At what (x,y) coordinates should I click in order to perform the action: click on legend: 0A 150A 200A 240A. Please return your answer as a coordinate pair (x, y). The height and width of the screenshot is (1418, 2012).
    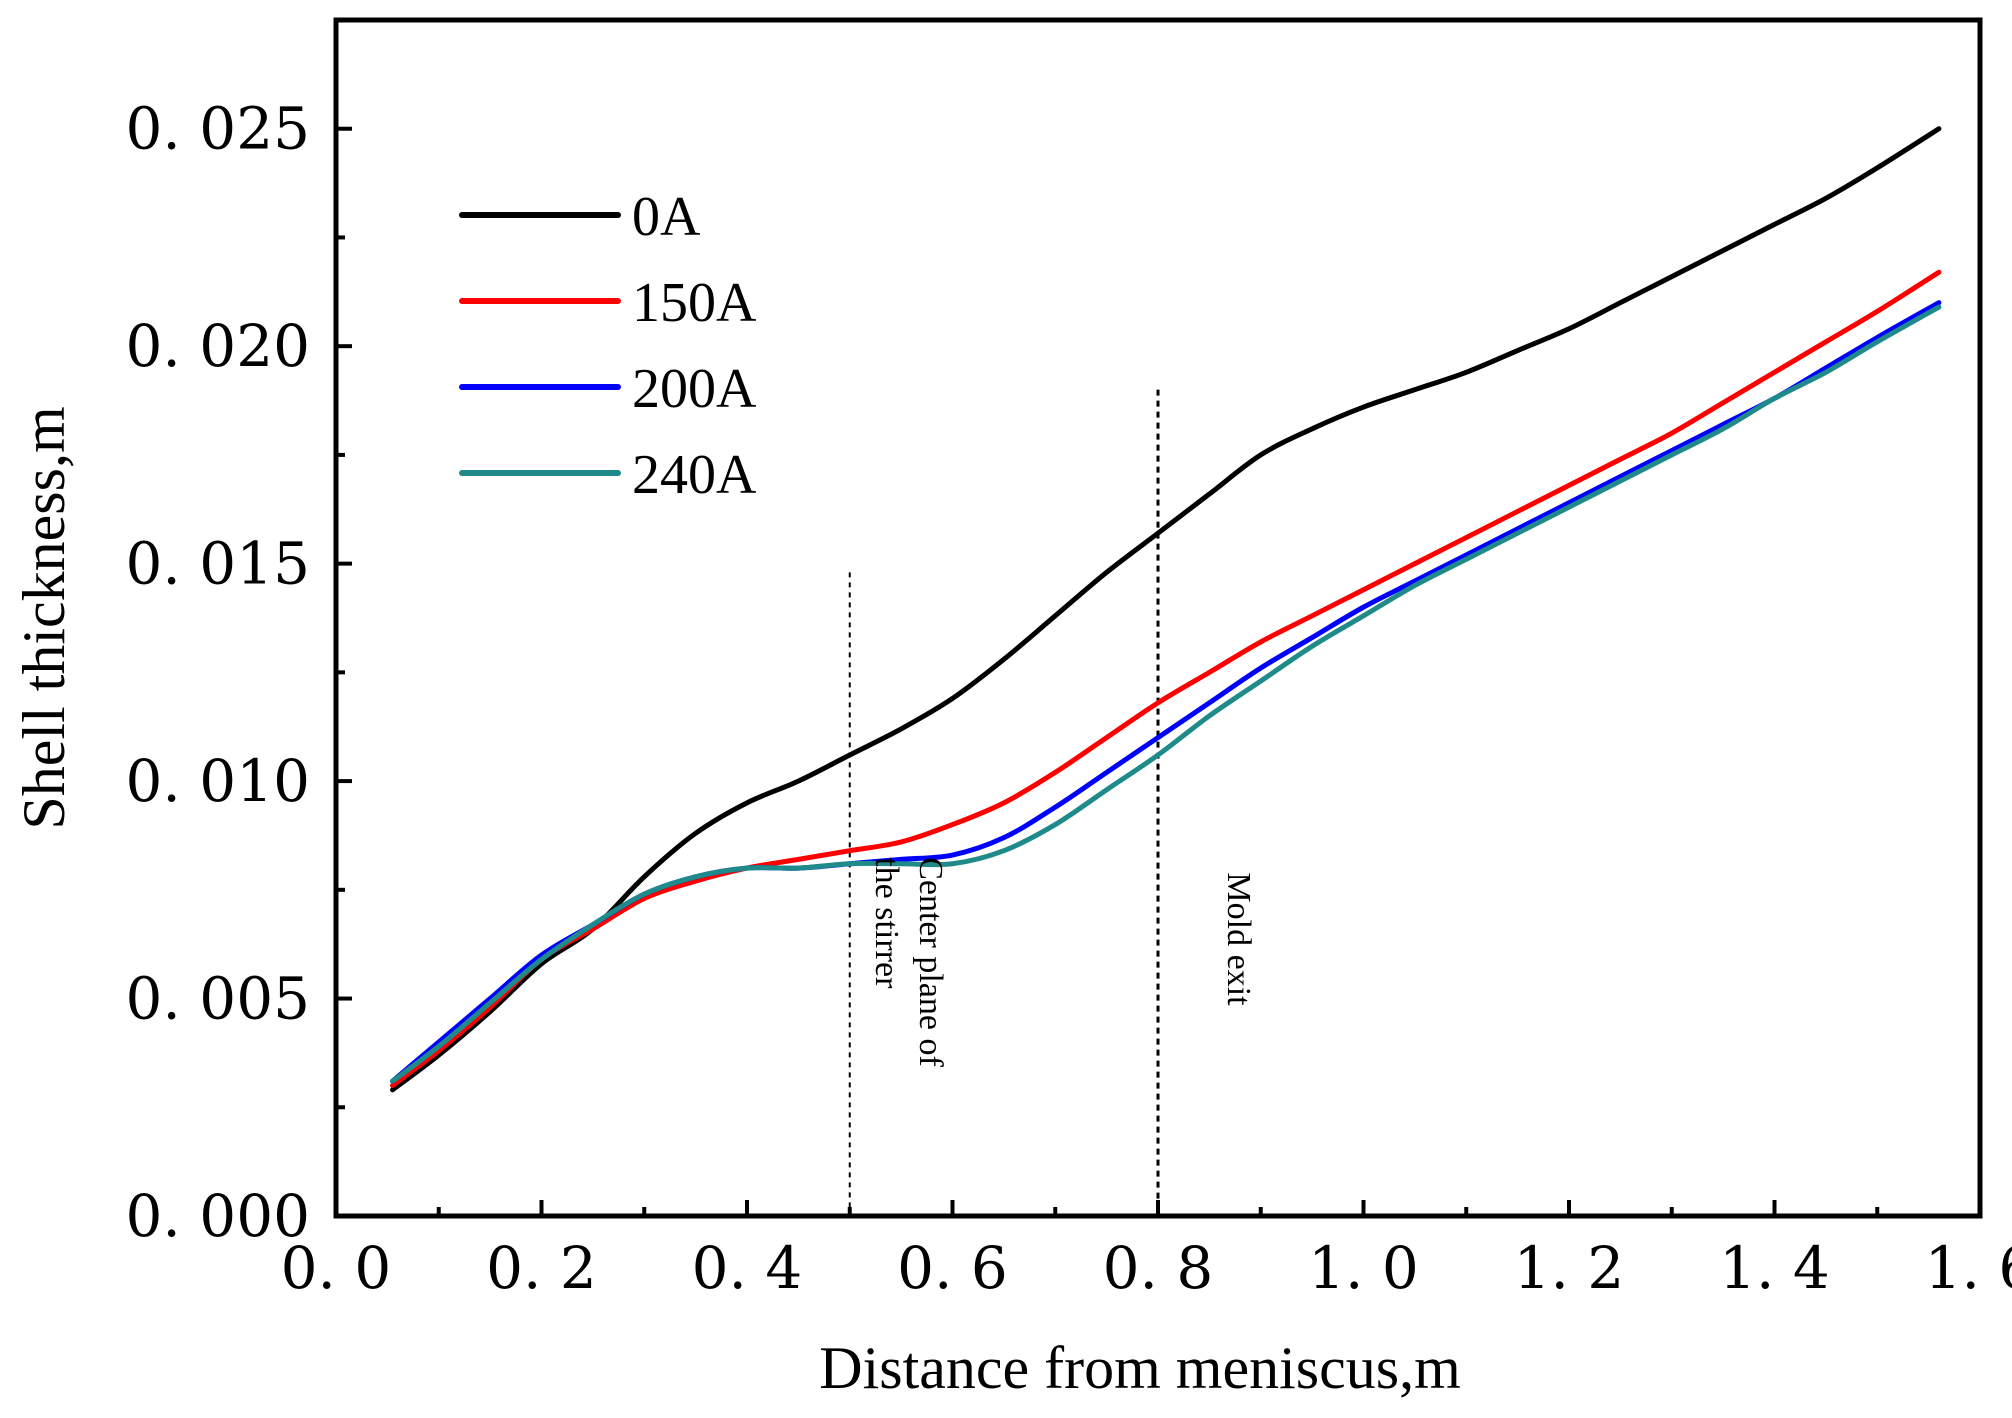
    Looking at the image, I should click on (608, 346).